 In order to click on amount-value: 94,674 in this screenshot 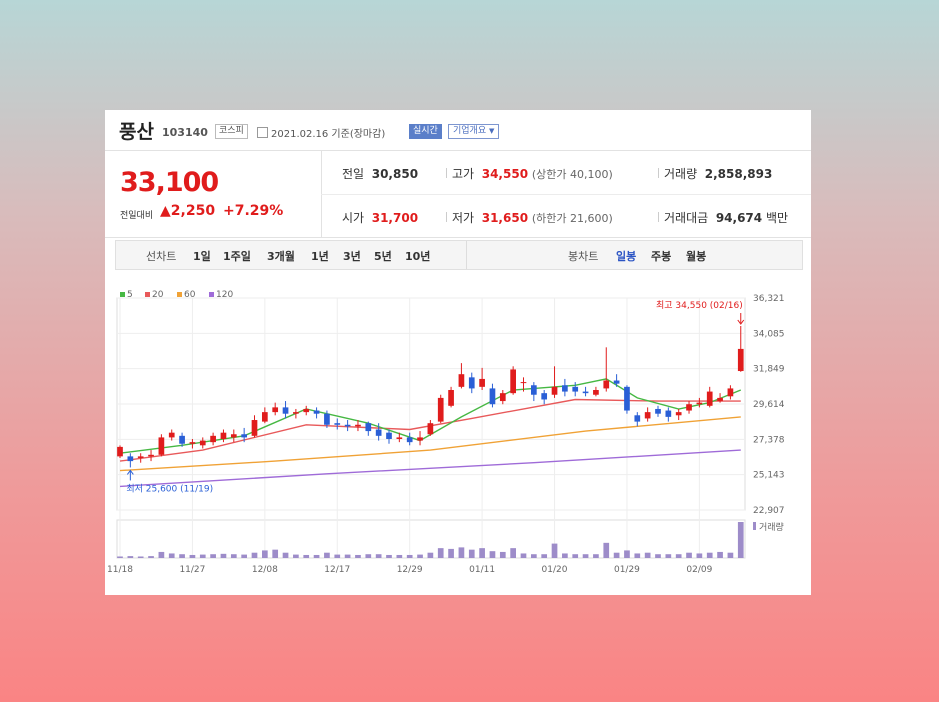, I will do `click(739, 218)`.